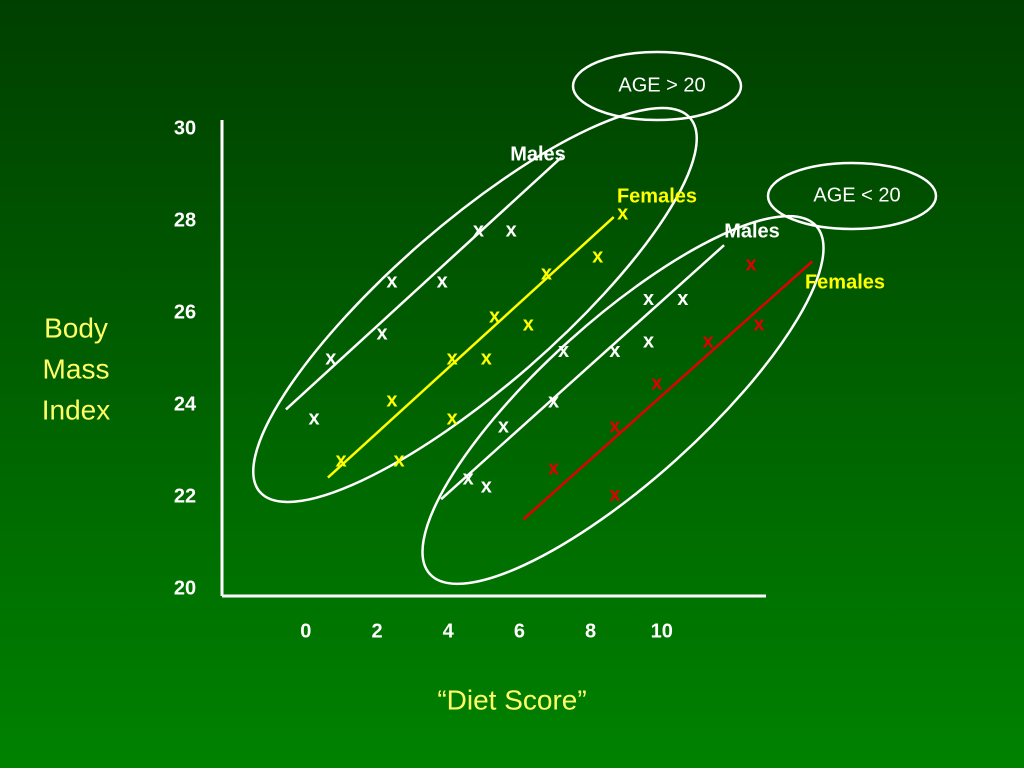 The width and height of the screenshot is (1024, 773). I want to click on y-axis-label: Body, so click(76, 327).